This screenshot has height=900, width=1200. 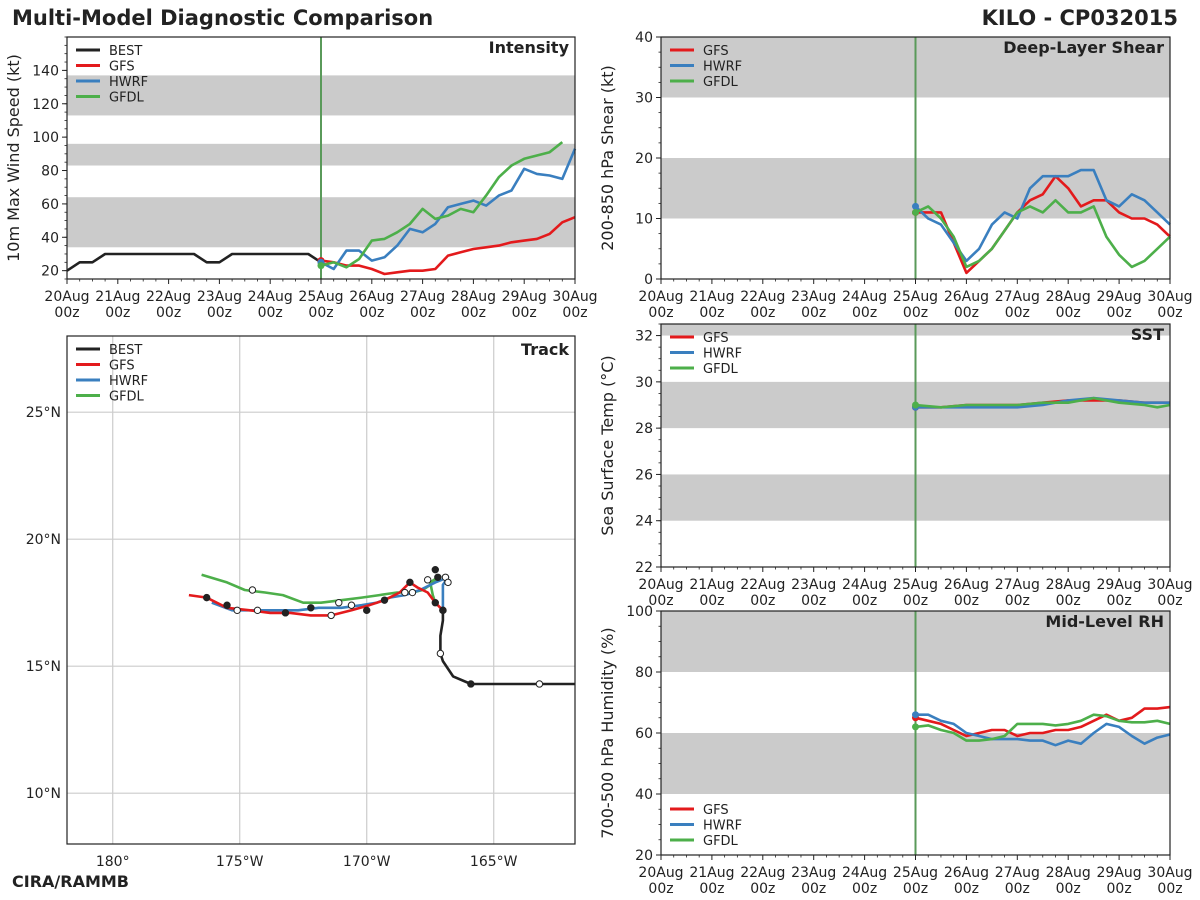 I want to click on credit-label: CIRA/RAMMB, so click(x=70, y=881).